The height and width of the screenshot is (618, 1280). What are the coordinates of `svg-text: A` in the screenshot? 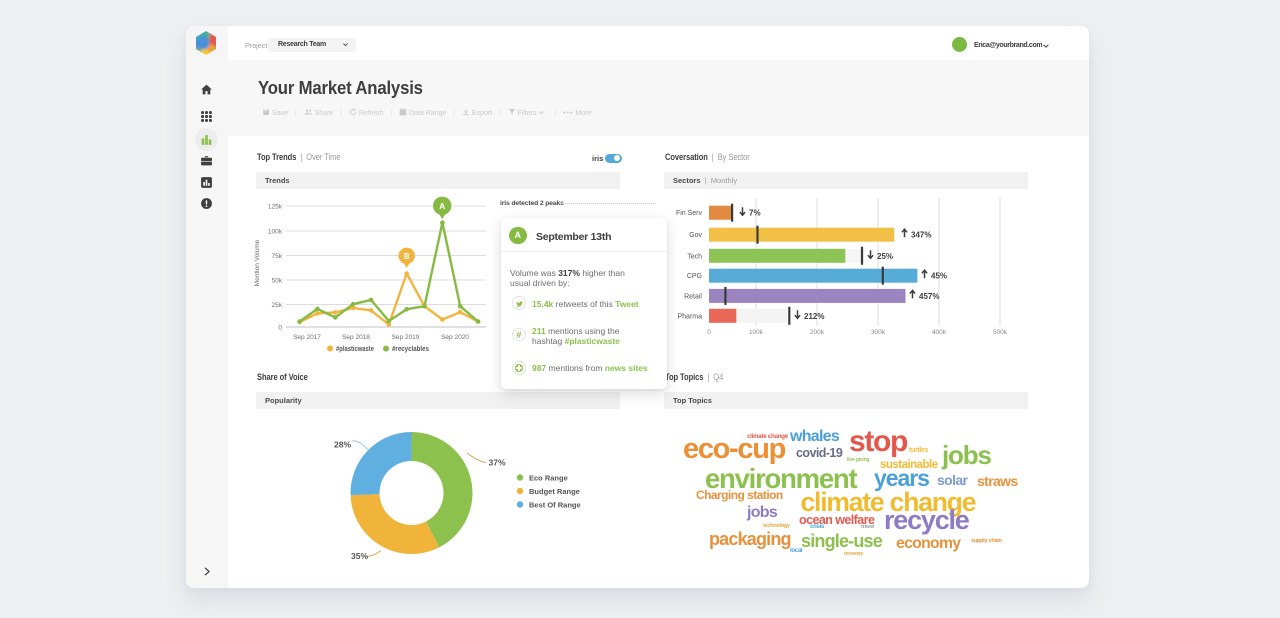 It's located at (442, 206).